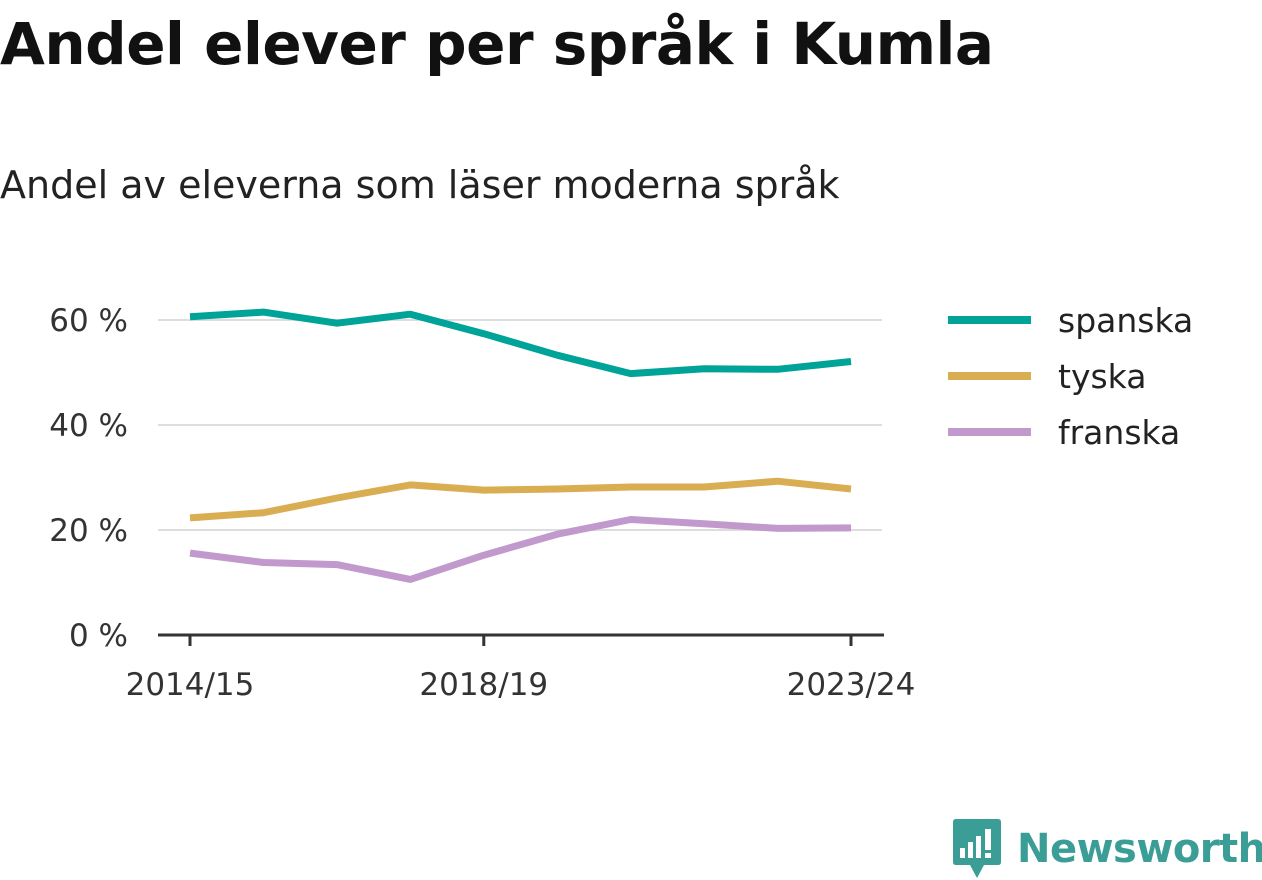  I want to click on newsworthy-logo: Newsworthy, so click(1106, 849).